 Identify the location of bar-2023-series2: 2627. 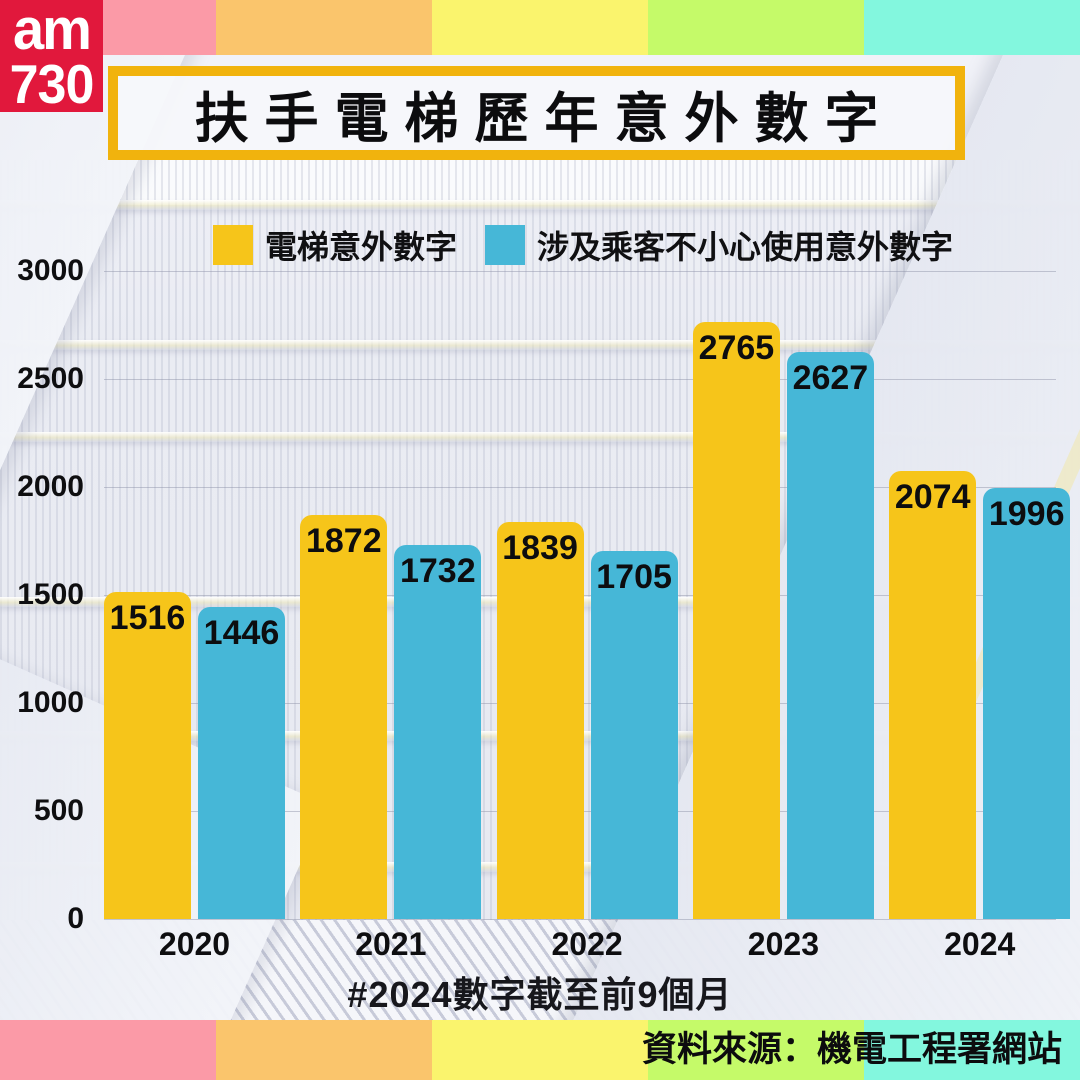
(830, 635).